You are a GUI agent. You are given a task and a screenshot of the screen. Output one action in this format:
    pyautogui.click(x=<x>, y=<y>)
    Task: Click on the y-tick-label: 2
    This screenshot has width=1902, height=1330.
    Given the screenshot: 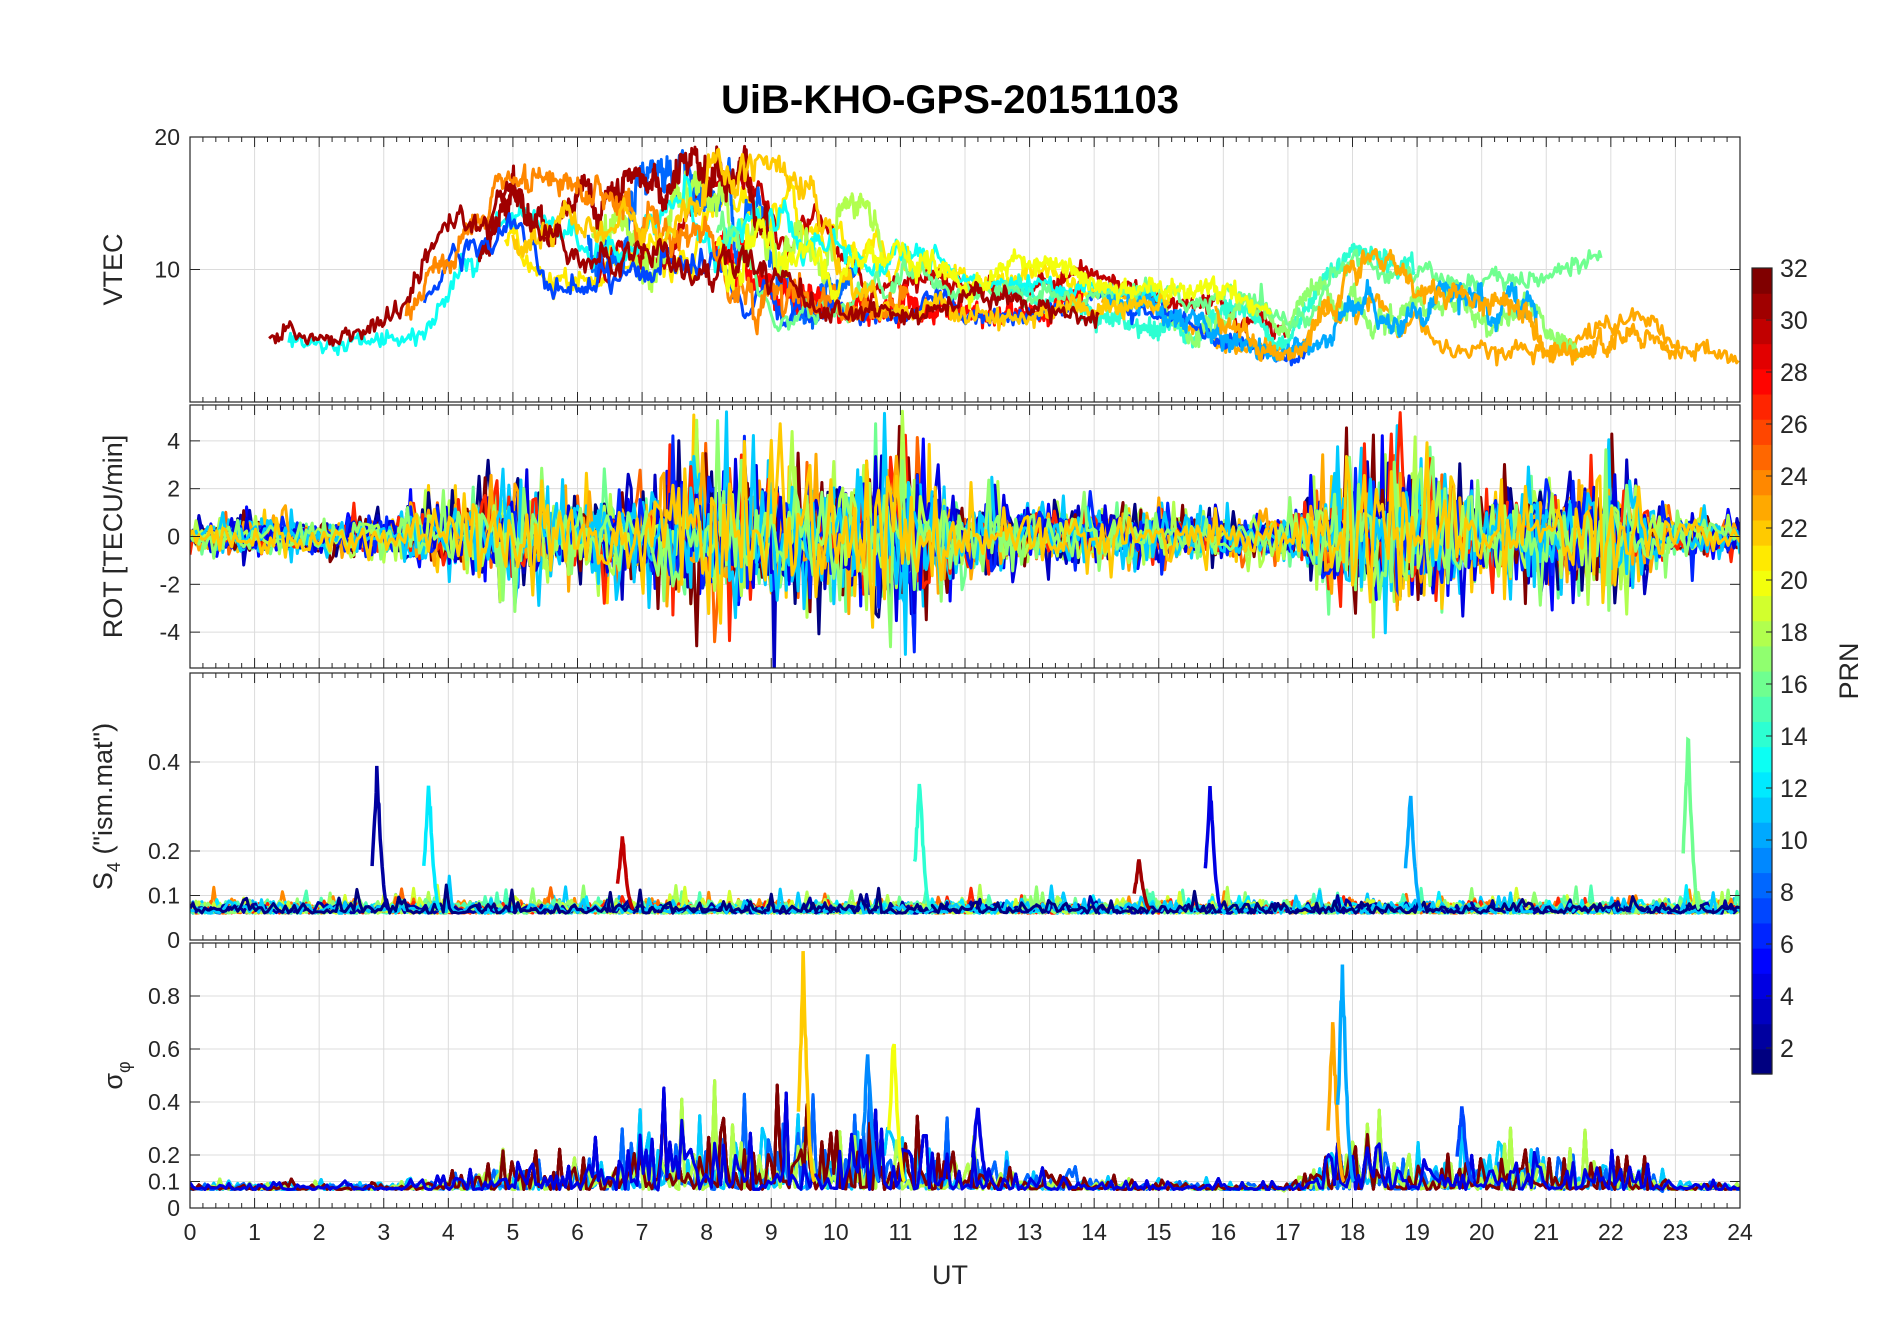 What is the action you would take?
    pyautogui.click(x=173, y=489)
    